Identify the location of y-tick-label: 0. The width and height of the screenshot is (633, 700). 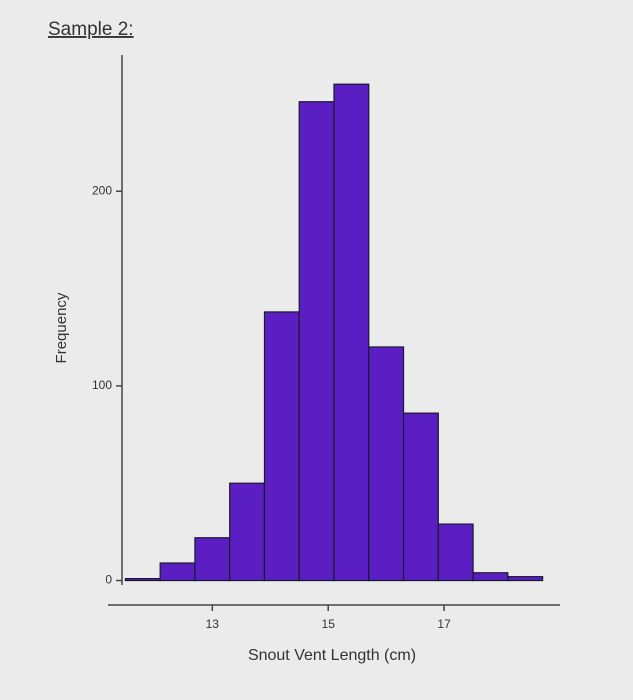
(108, 580).